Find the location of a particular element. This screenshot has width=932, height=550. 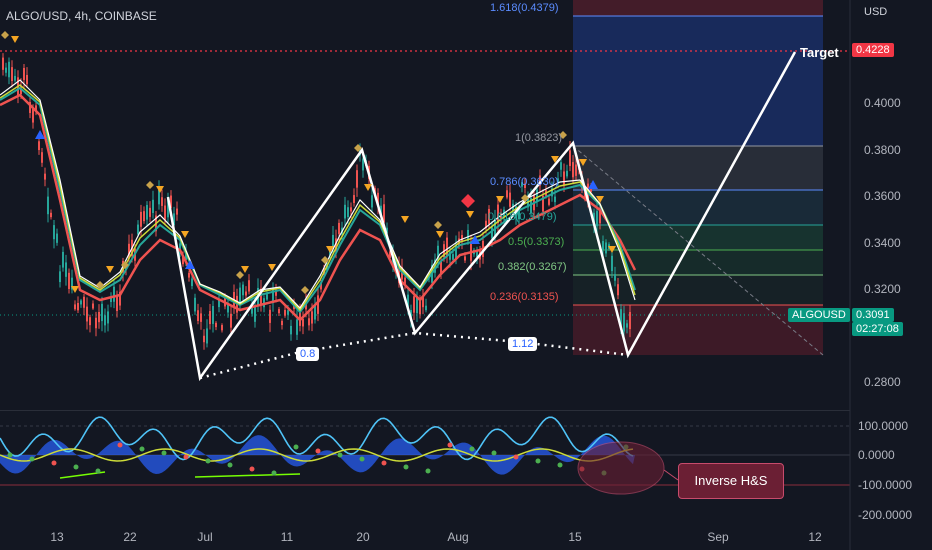

price-tick: 0.3400 is located at coordinates (882, 243).